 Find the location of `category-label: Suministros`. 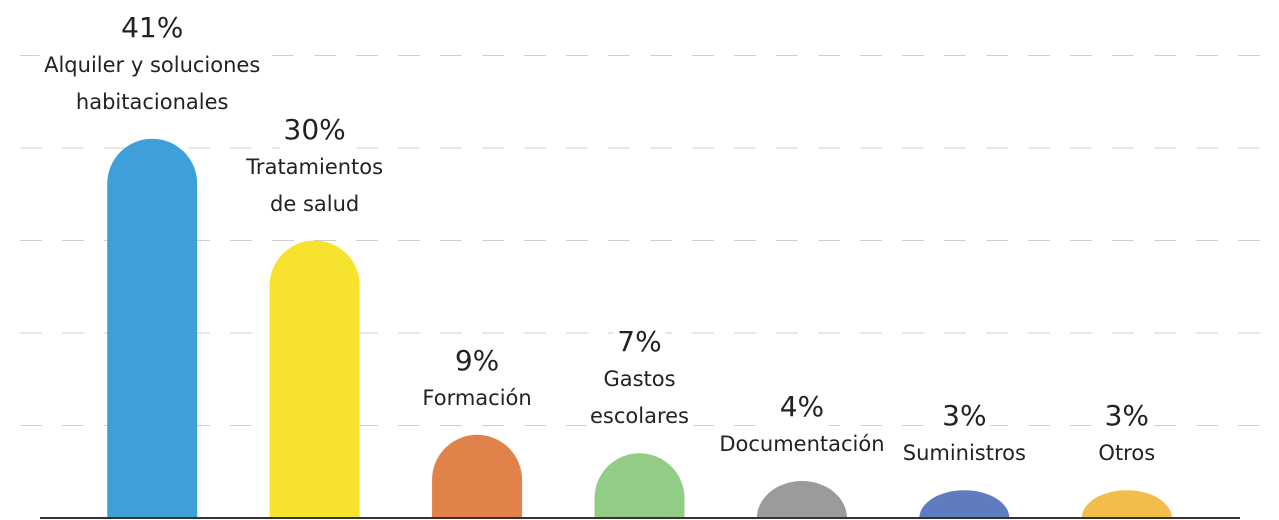

category-label: Suministros is located at coordinates (964, 454).